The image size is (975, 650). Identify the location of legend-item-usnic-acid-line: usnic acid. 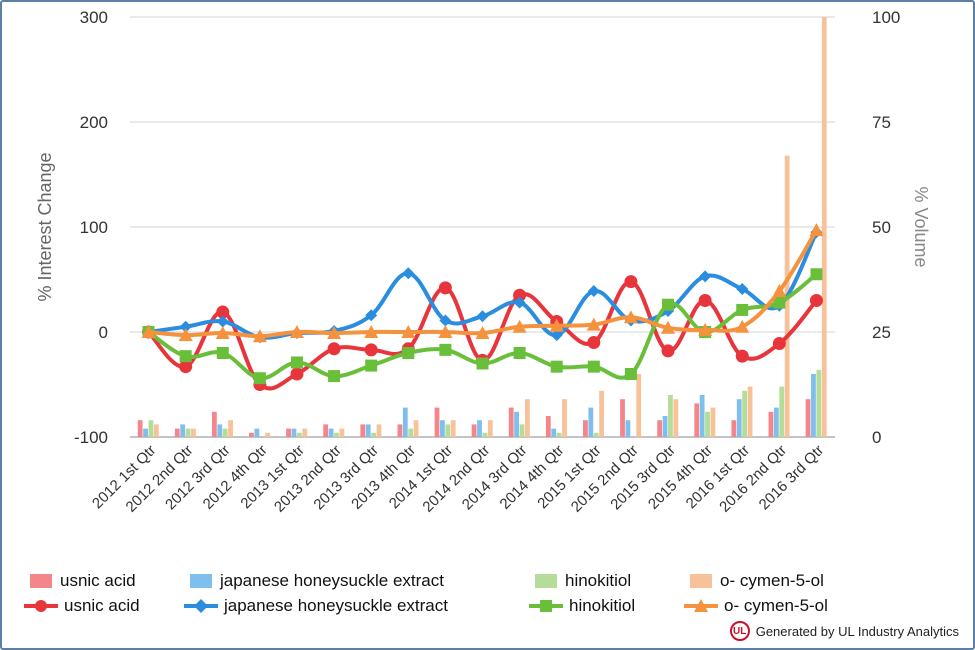
(82, 606).